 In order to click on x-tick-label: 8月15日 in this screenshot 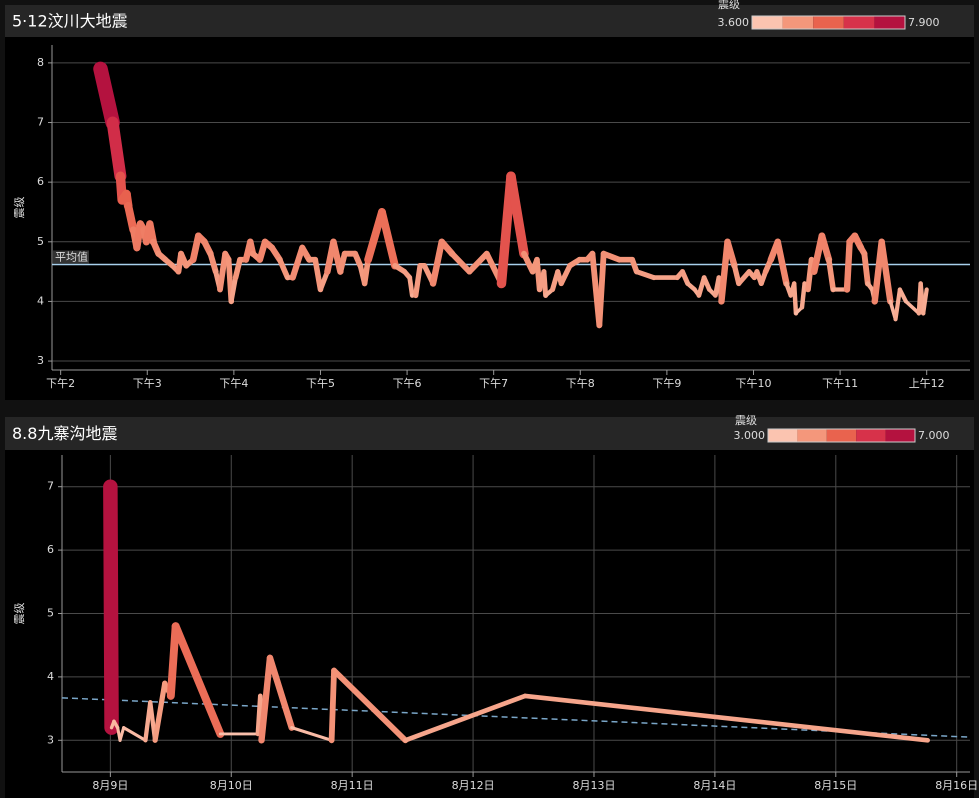, I will do `click(835, 785)`.